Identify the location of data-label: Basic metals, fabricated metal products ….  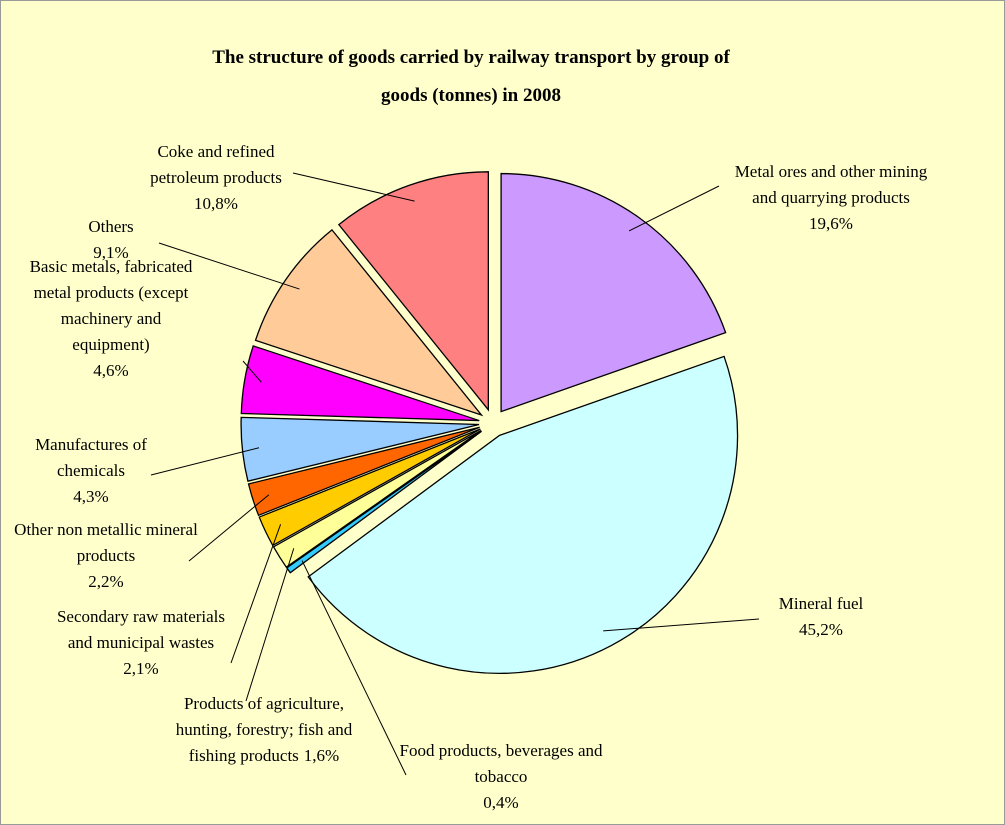
(111, 319).